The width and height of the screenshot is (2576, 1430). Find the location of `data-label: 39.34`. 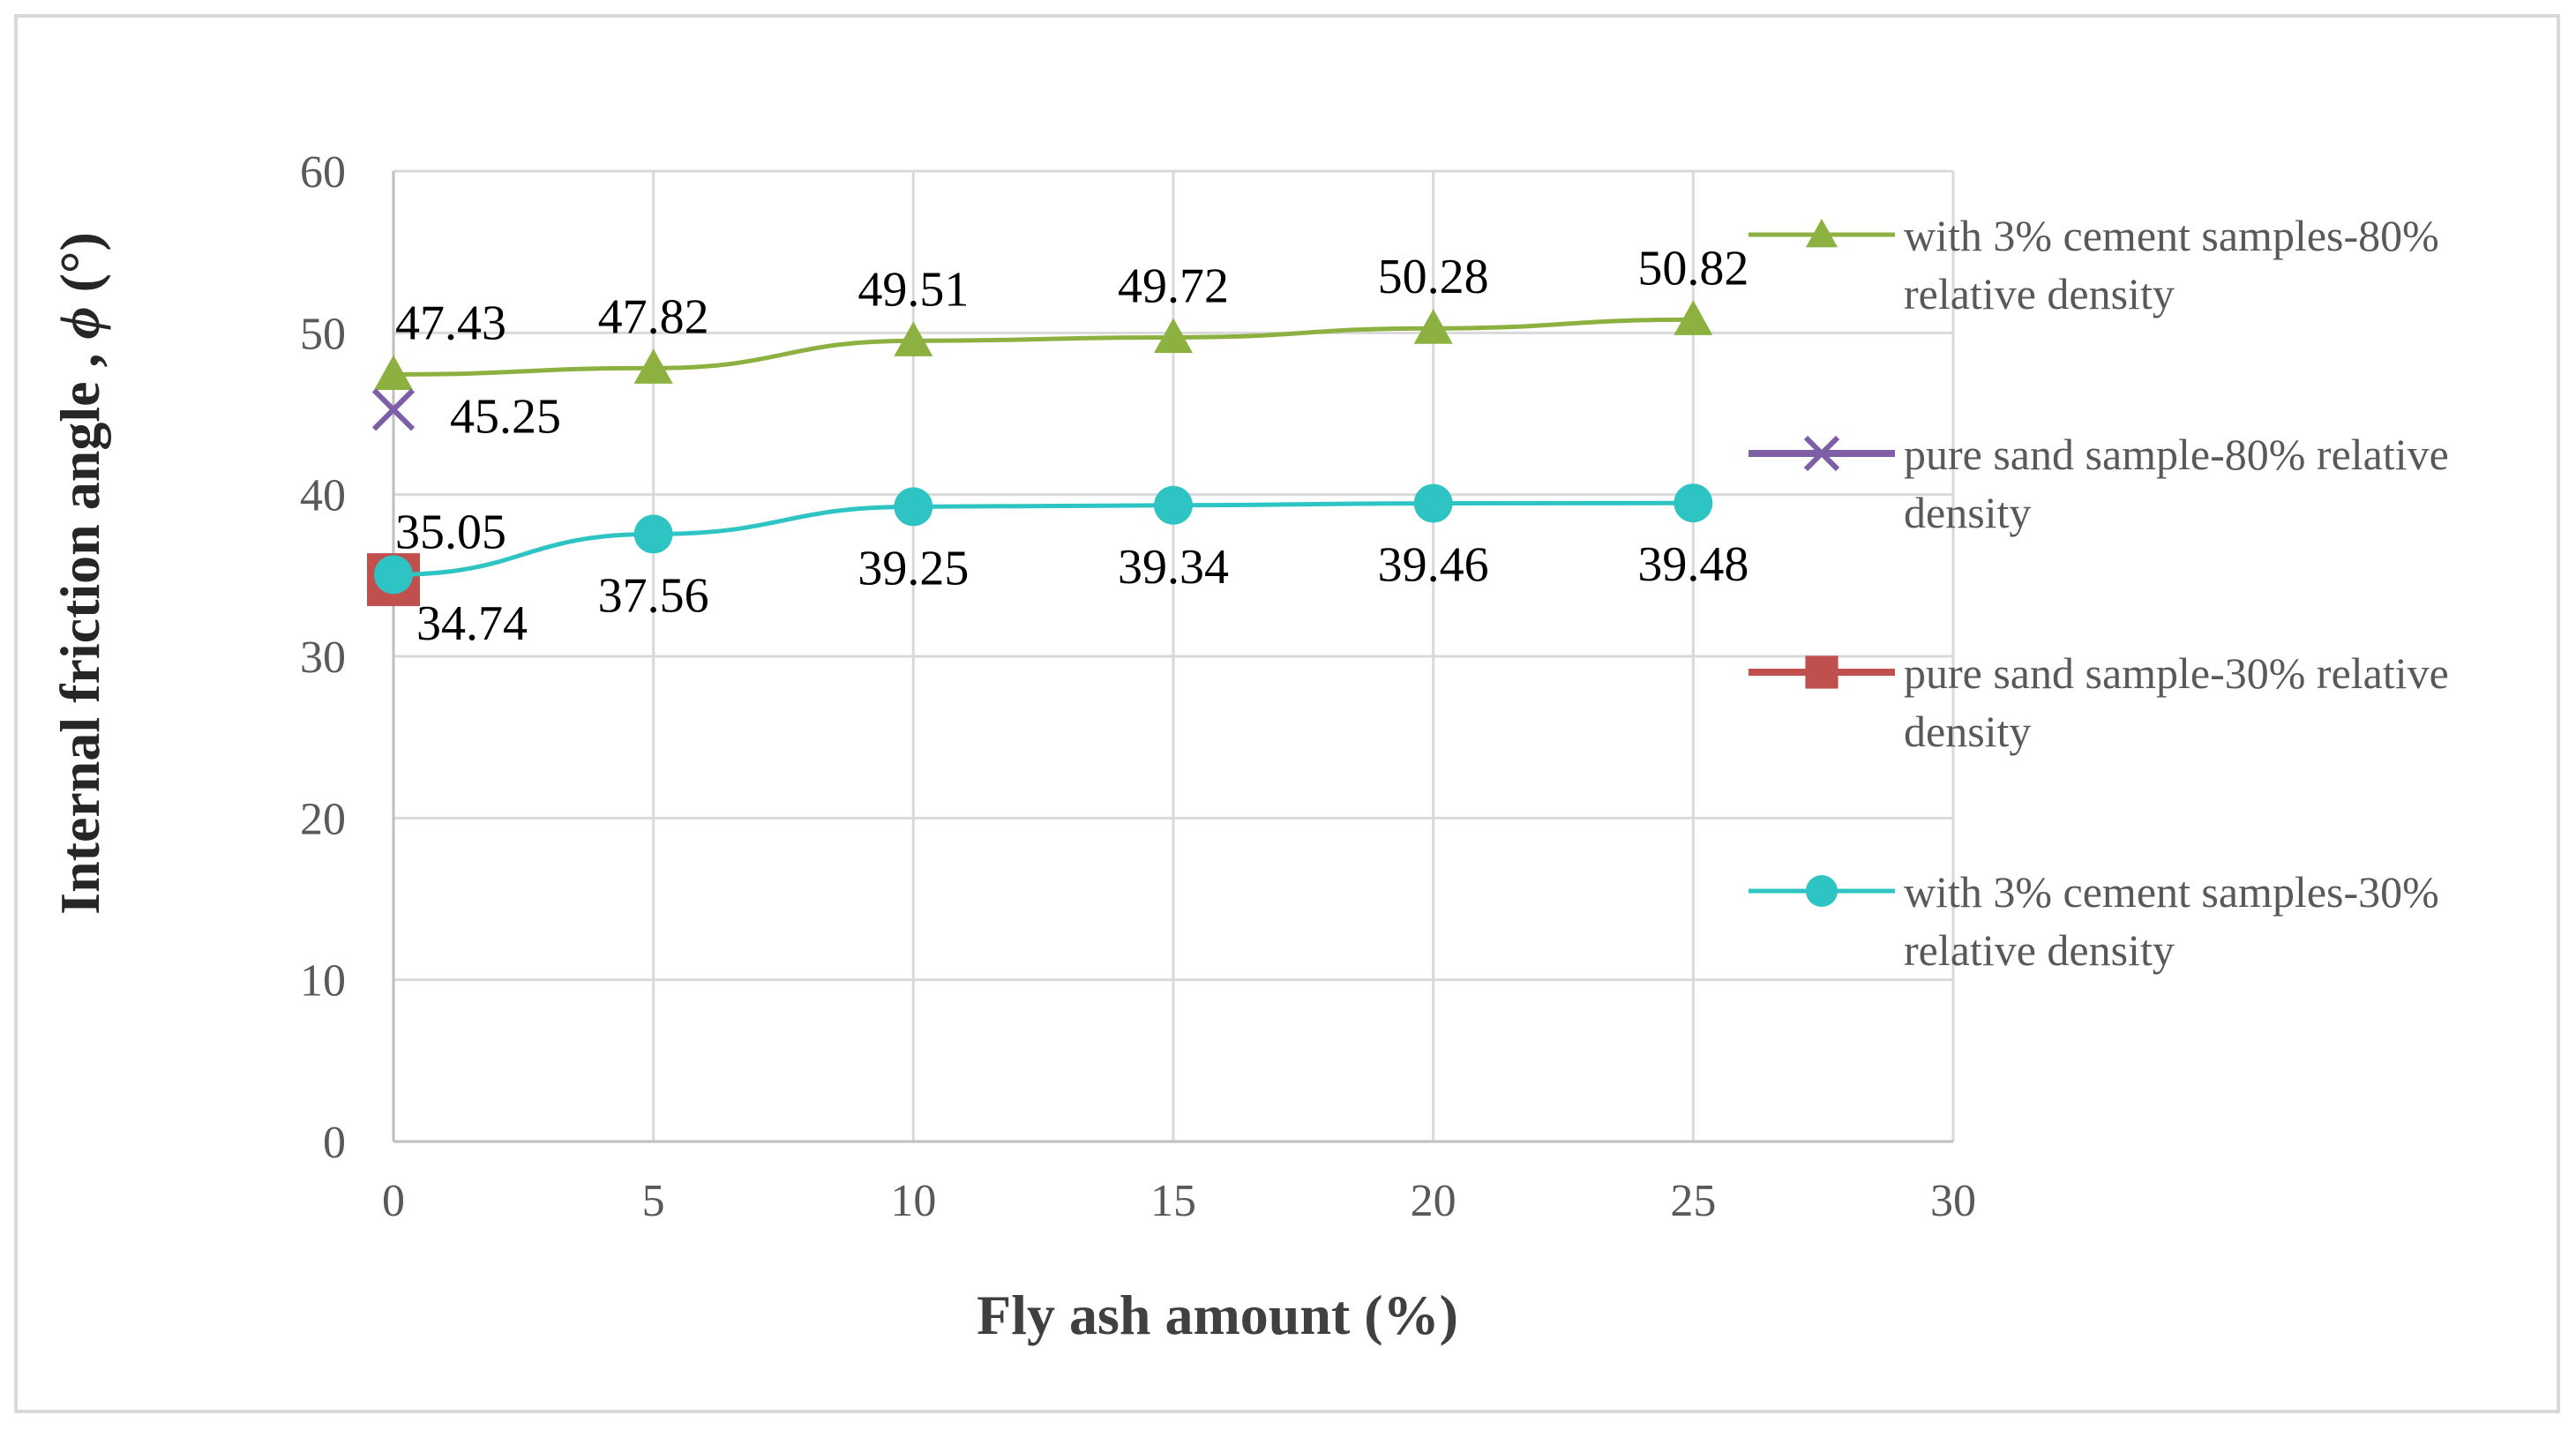

data-label: 39.34 is located at coordinates (1174, 567).